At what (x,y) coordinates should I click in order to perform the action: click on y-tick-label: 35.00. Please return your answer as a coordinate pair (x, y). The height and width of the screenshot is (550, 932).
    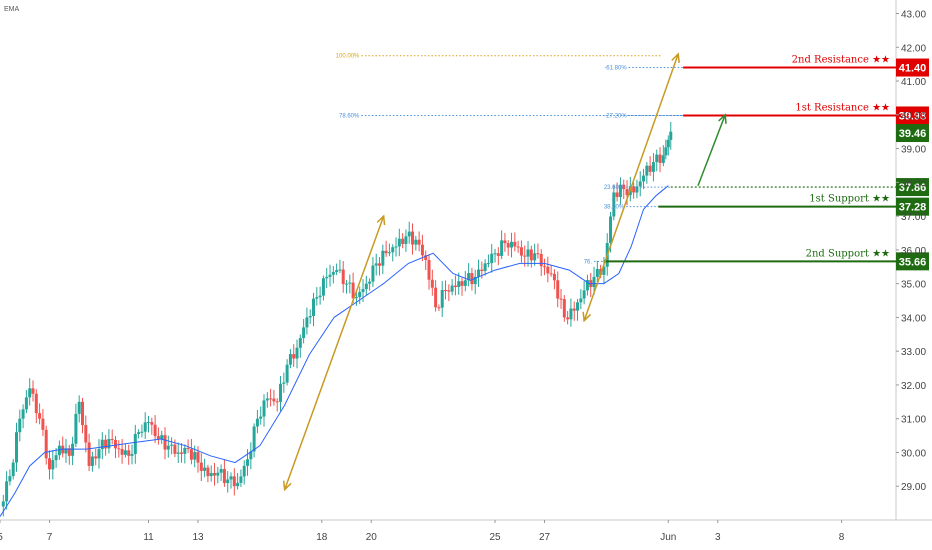
    Looking at the image, I should click on (913, 285).